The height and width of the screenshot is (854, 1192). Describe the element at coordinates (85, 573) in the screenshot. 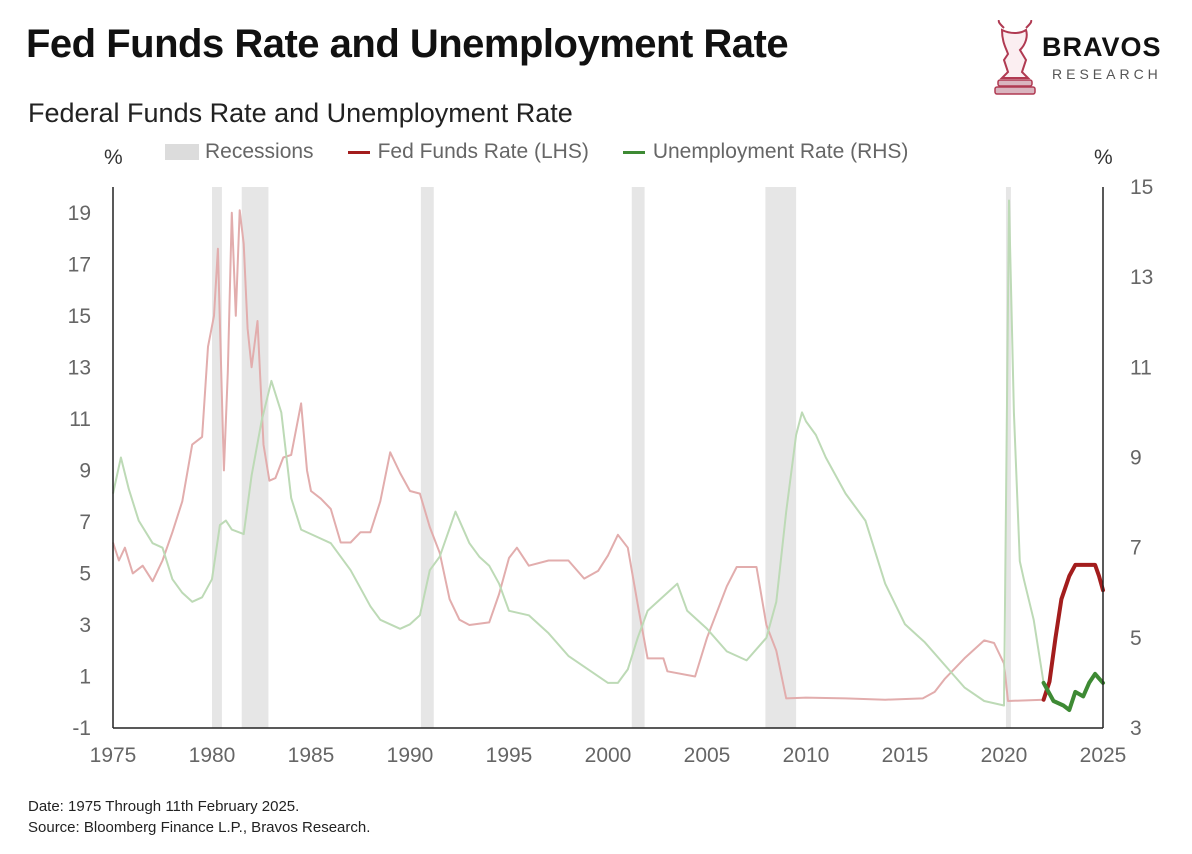

I see `left-tick-label: 5` at that location.